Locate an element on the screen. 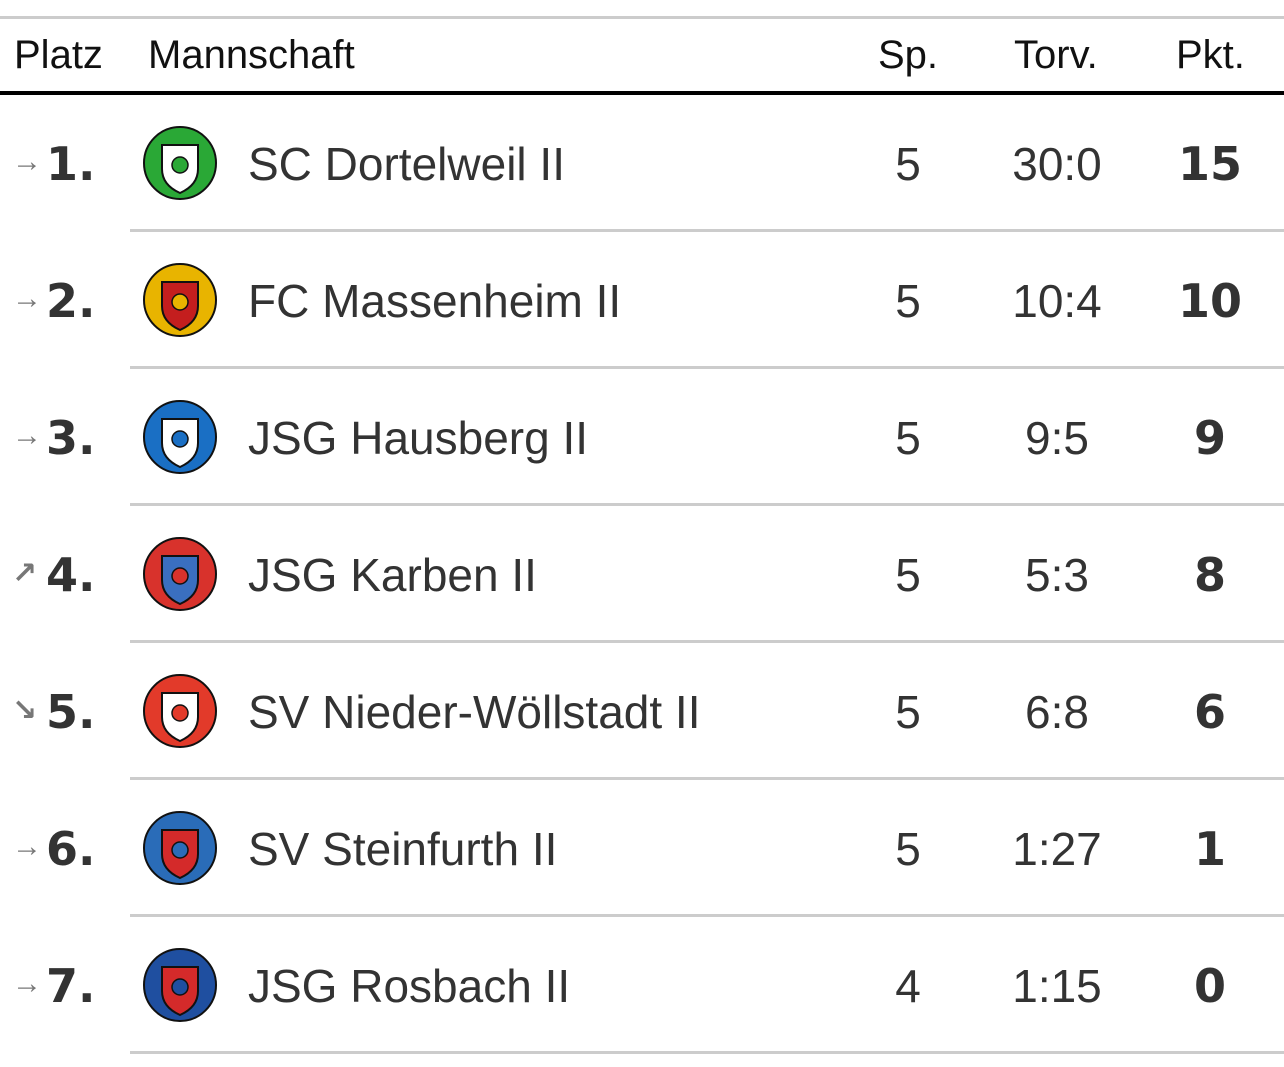 This screenshot has height=1067, width=1284. table-header: Platz Mannschaft Sp. Torv. Pkt. is located at coordinates (642, 57).